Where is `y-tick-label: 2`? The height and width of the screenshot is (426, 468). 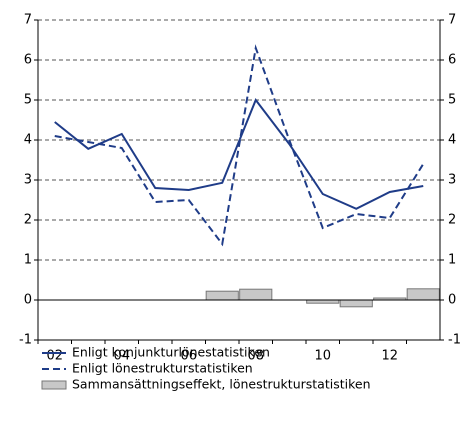
y-tick-label: 2 is located at coordinates (28, 220).